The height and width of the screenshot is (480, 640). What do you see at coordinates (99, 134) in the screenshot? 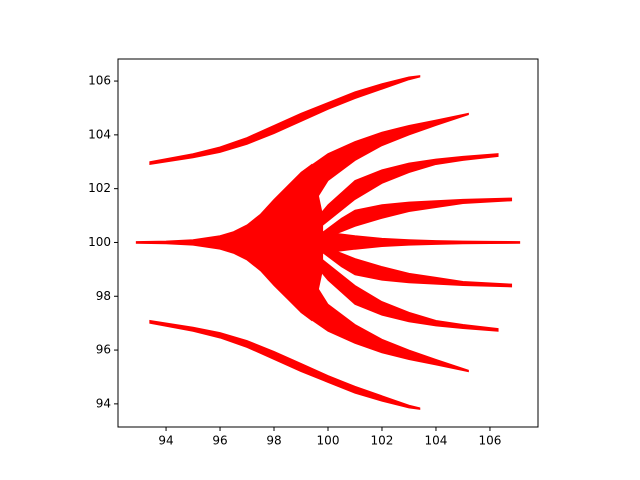
I see `y-tick-label: 104` at bounding box center [99, 134].